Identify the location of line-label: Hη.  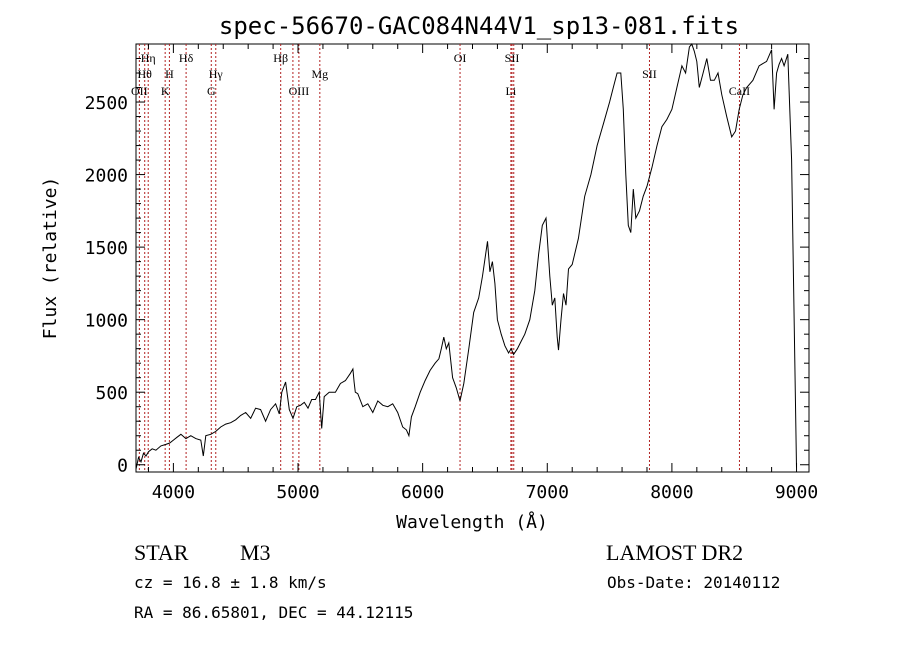
(148, 58).